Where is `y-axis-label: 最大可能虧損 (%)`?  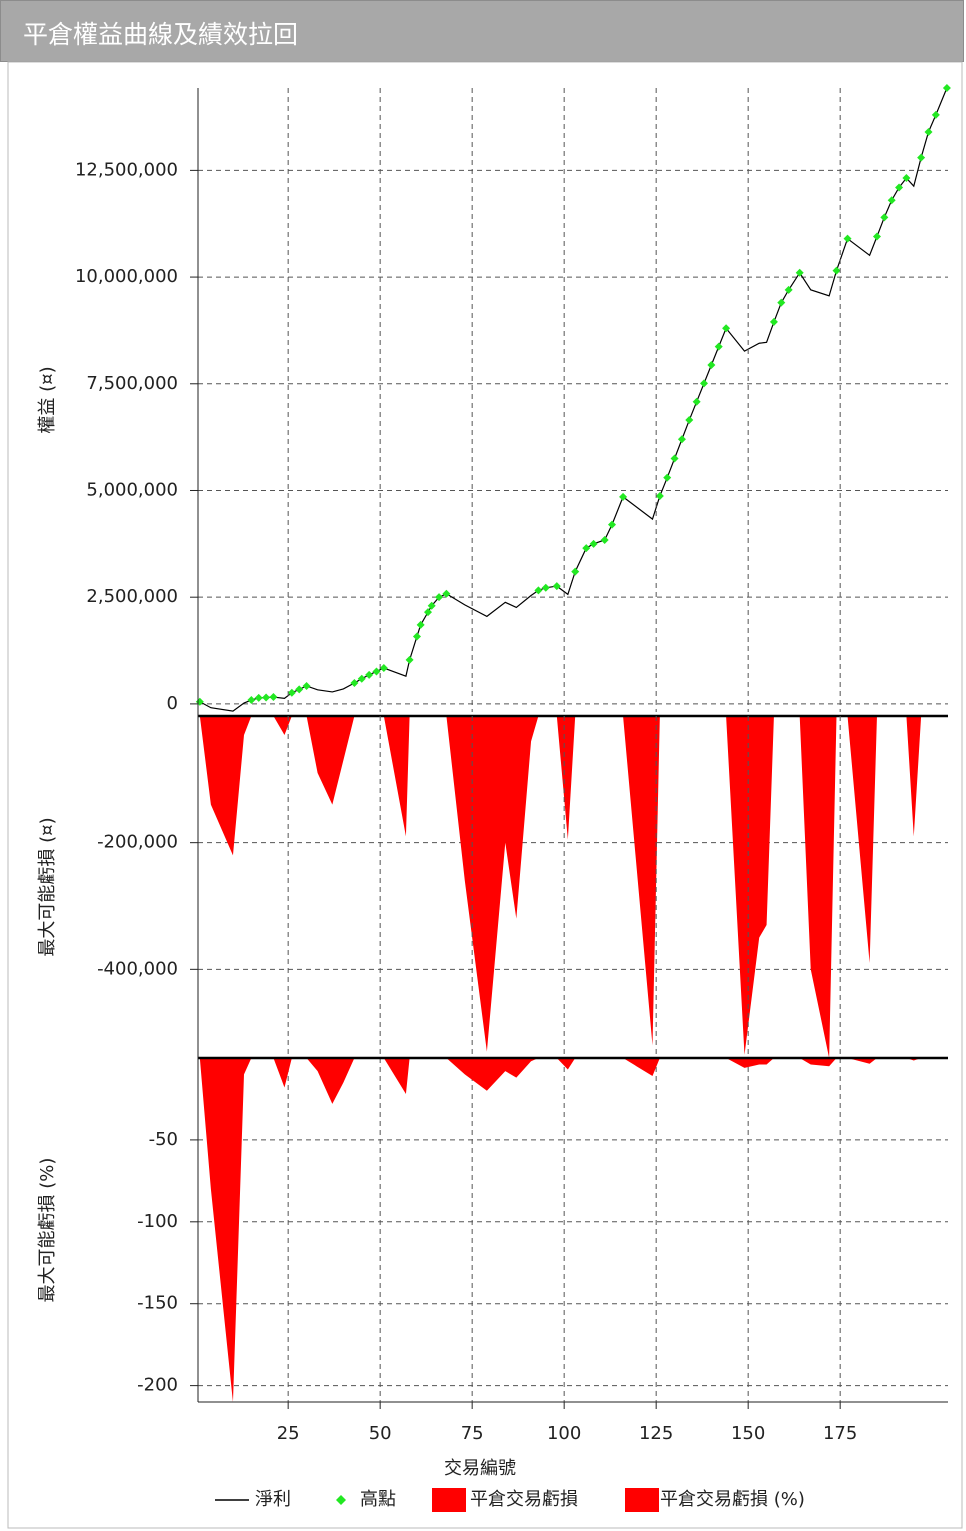
y-axis-label: 最大可能虧損 (%) is located at coordinates (47, 1230).